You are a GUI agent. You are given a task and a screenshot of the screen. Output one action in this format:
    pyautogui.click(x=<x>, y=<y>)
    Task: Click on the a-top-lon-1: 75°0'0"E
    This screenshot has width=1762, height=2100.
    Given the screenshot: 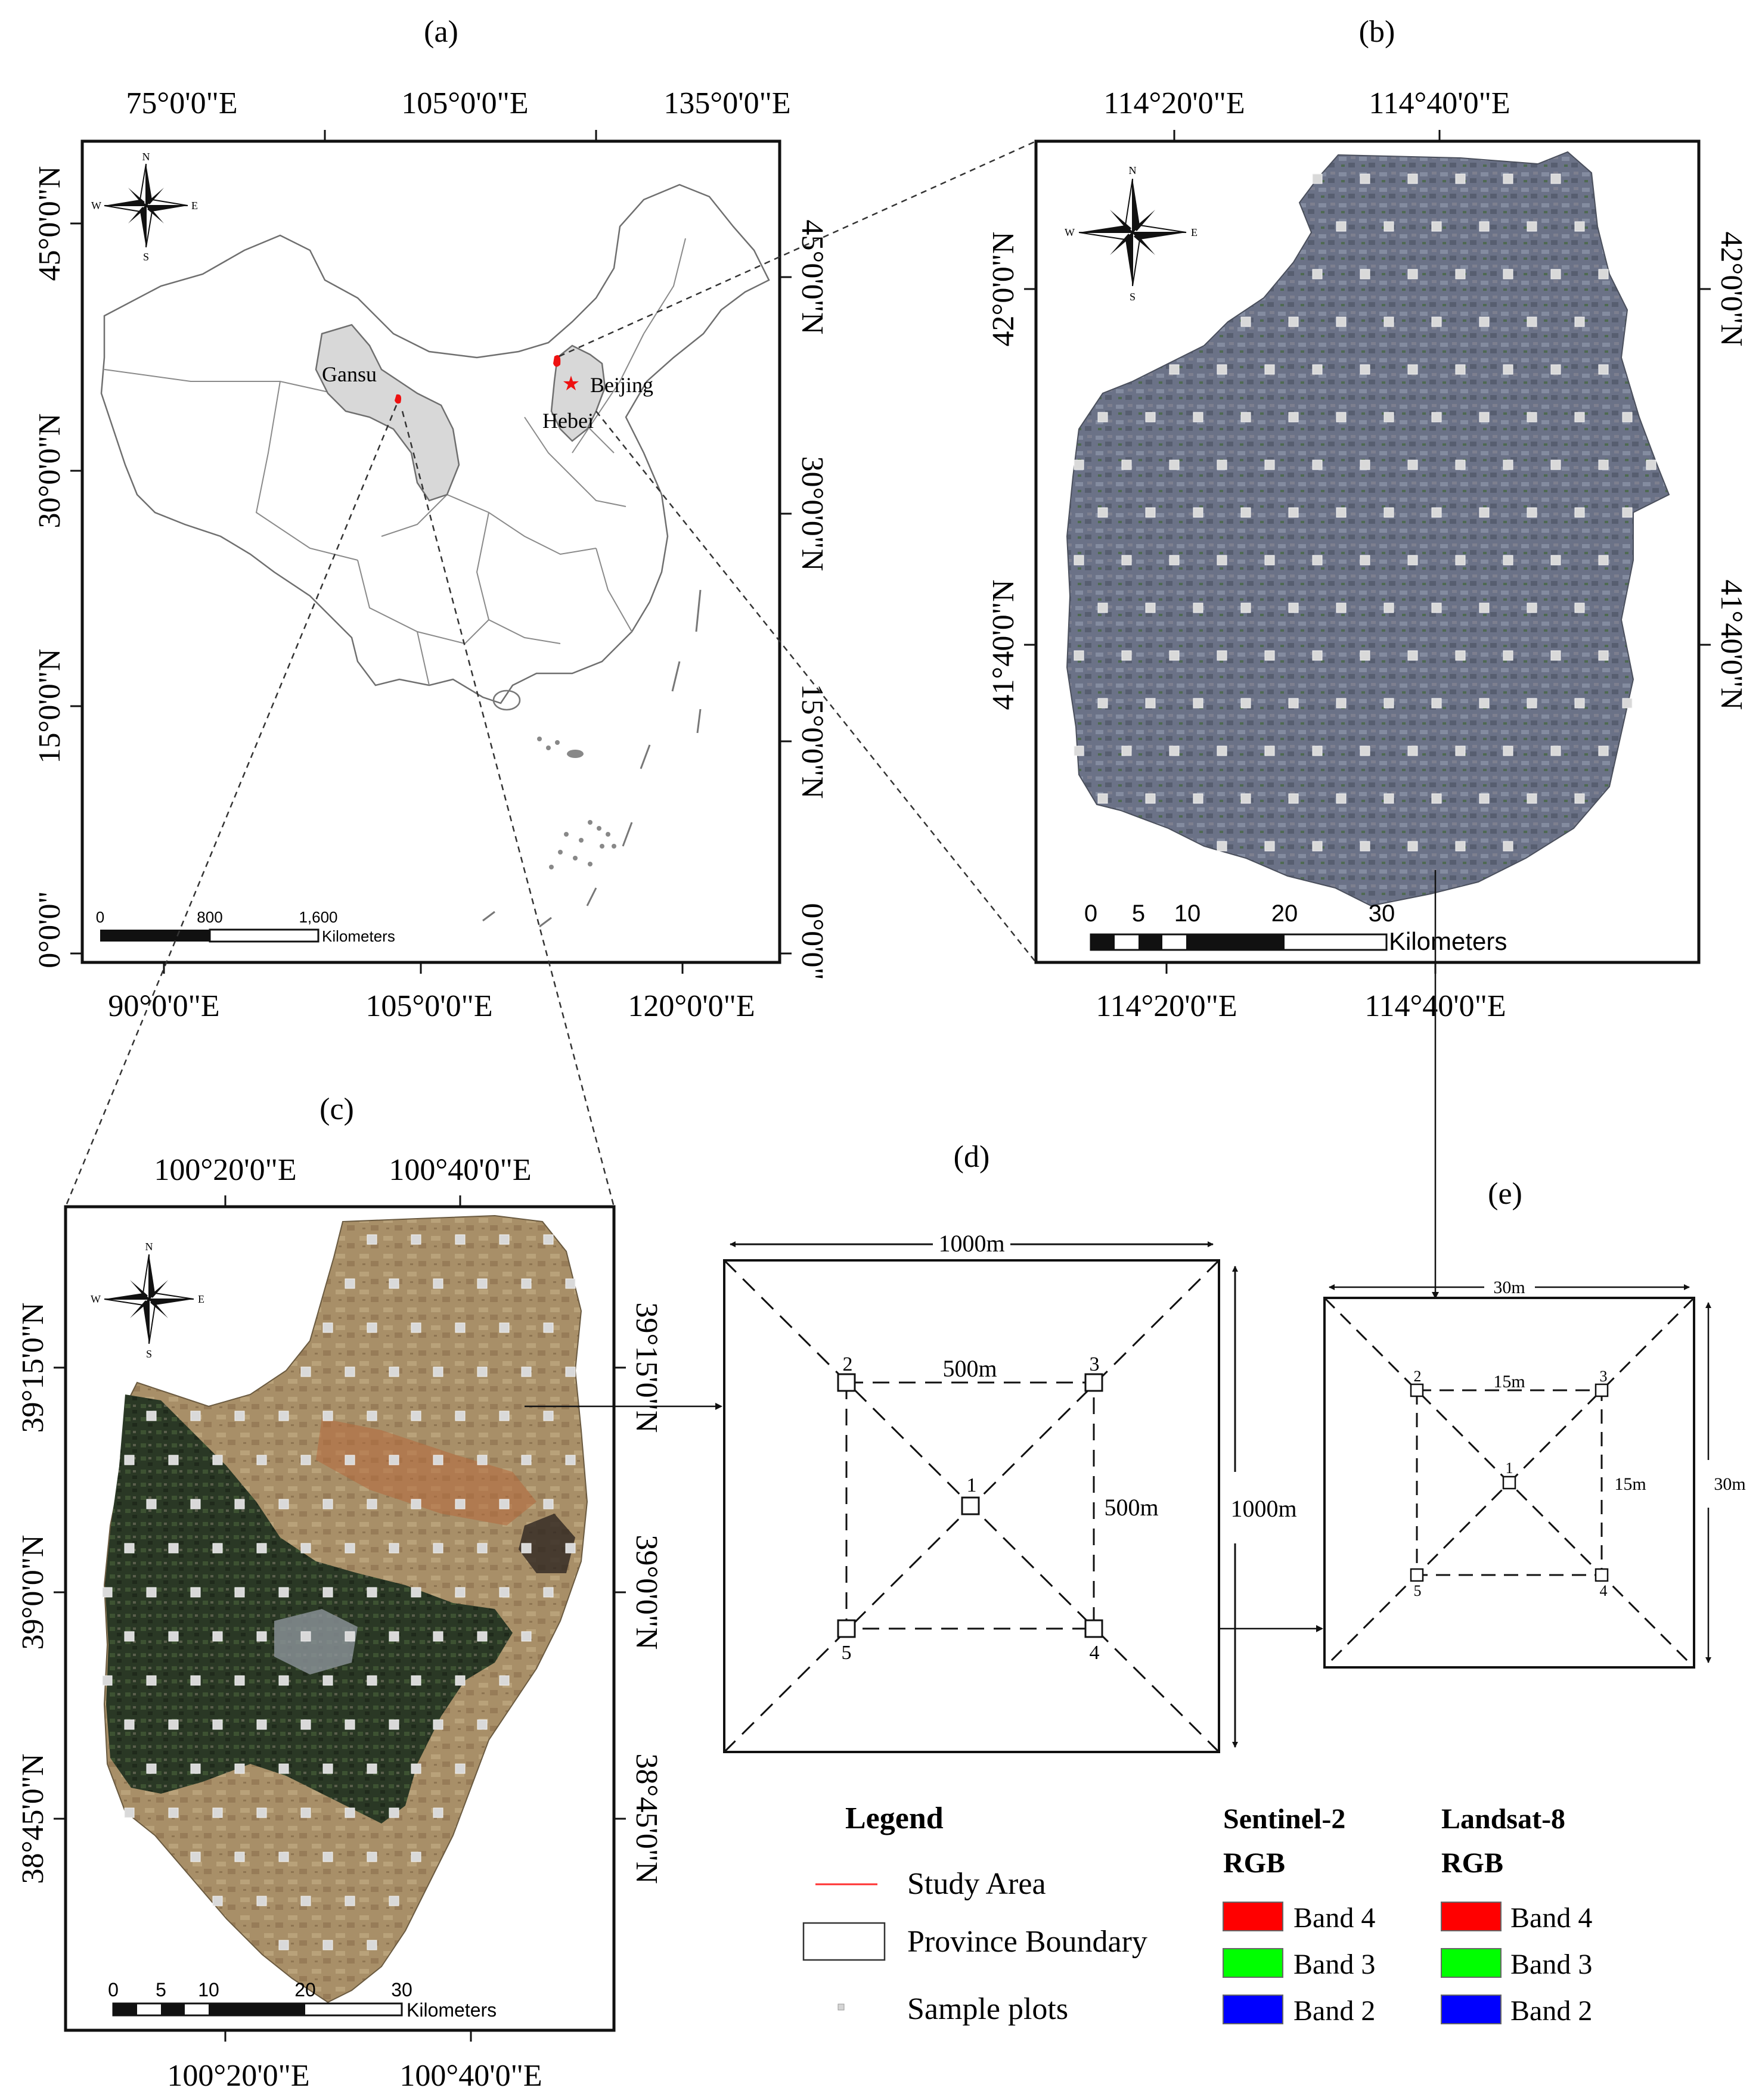 What is the action you would take?
    pyautogui.click(x=181, y=103)
    